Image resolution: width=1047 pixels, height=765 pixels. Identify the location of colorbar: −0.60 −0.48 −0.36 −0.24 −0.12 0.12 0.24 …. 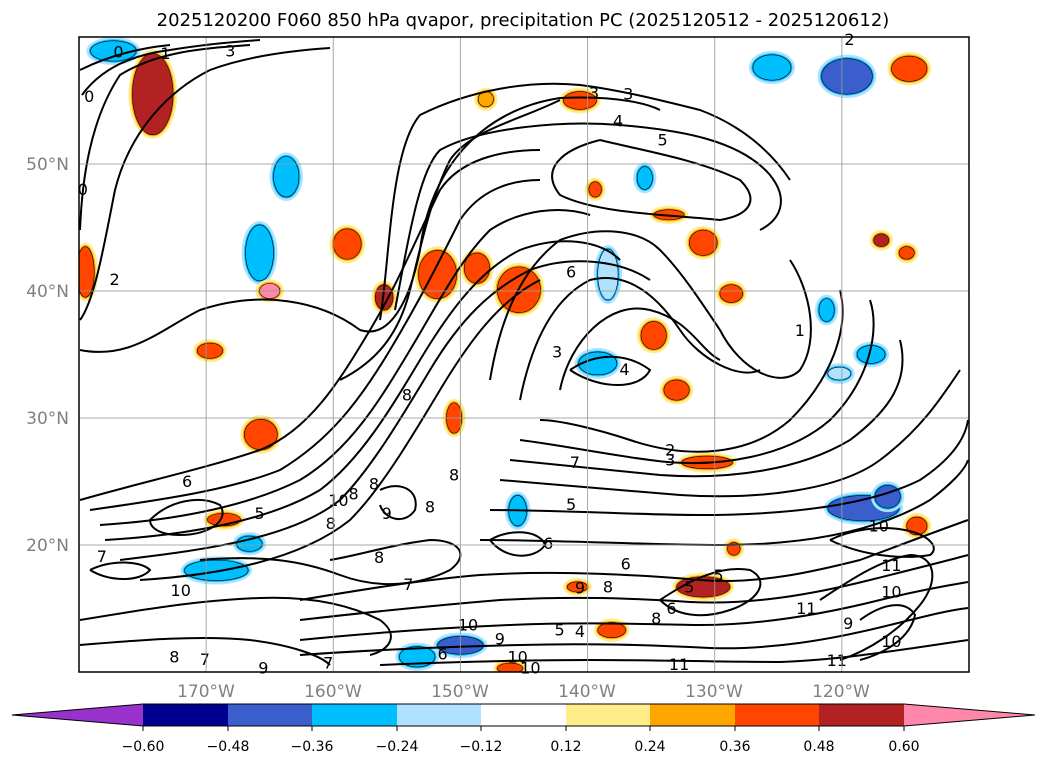
(523, 729).